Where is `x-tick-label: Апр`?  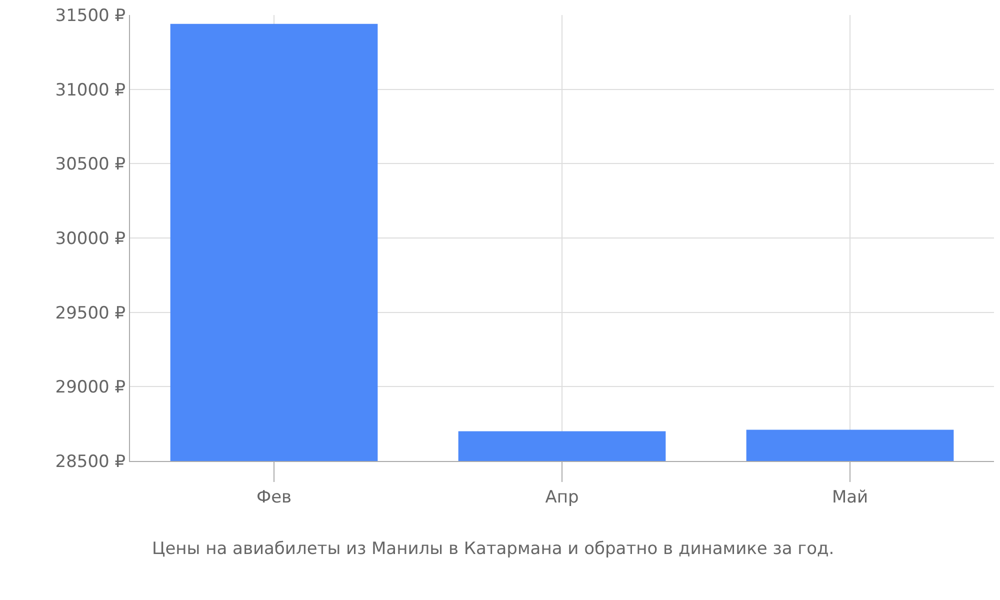 x-tick-label: Апр is located at coordinates (562, 497).